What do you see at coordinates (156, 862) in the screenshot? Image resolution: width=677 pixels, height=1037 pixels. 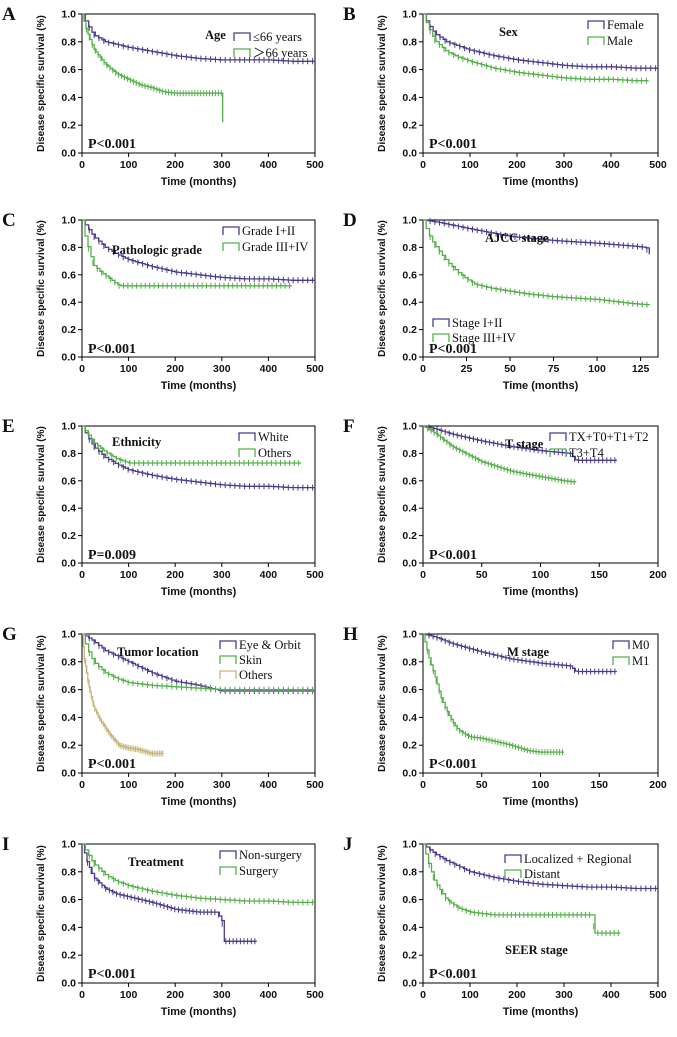 I see `panel-title: Treatment` at bounding box center [156, 862].